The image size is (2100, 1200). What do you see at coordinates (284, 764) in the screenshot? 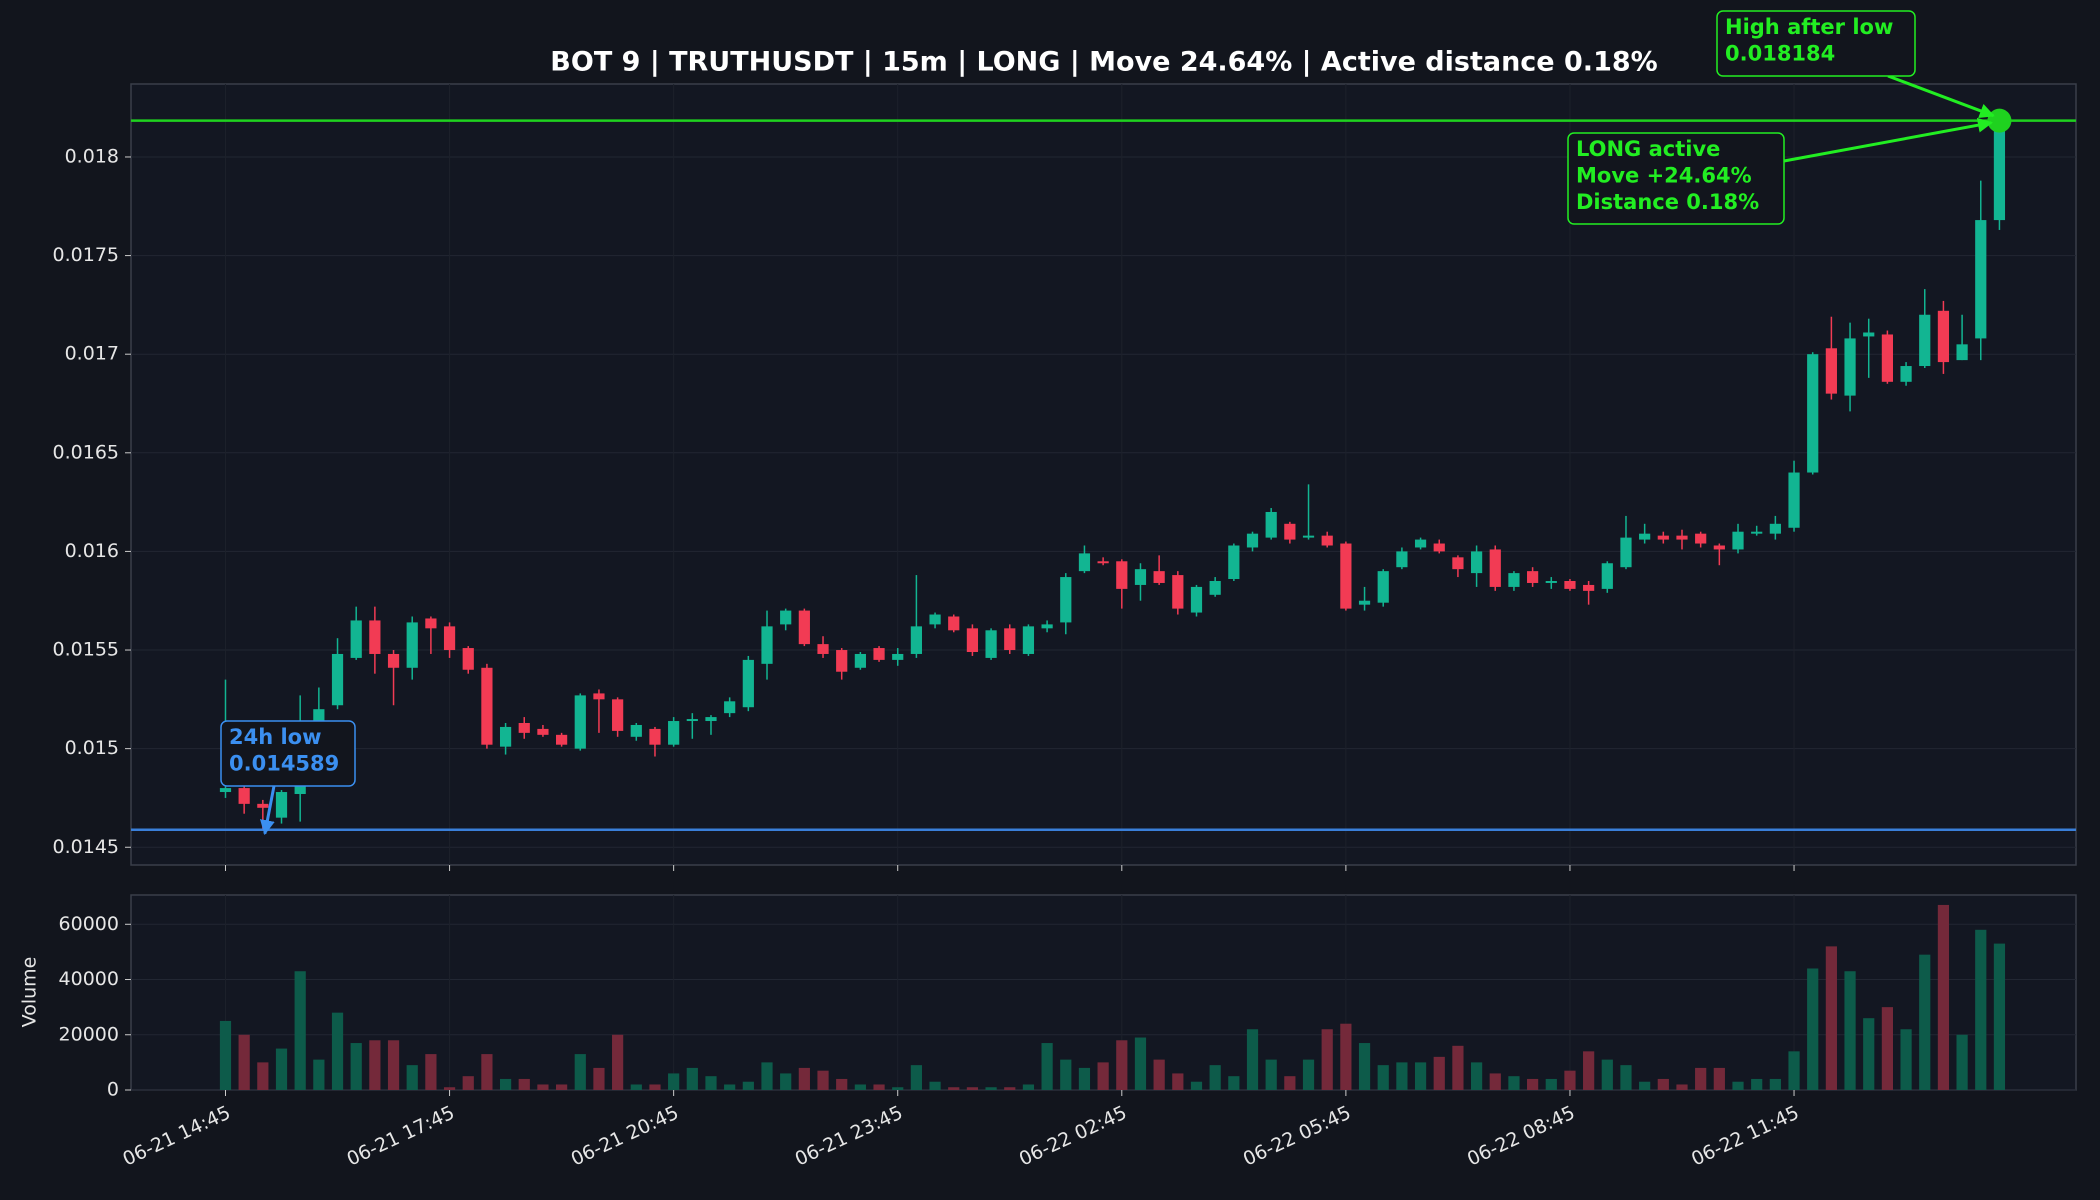
I see `annotation-text: 0.014589` at bounding box center [284, 764].